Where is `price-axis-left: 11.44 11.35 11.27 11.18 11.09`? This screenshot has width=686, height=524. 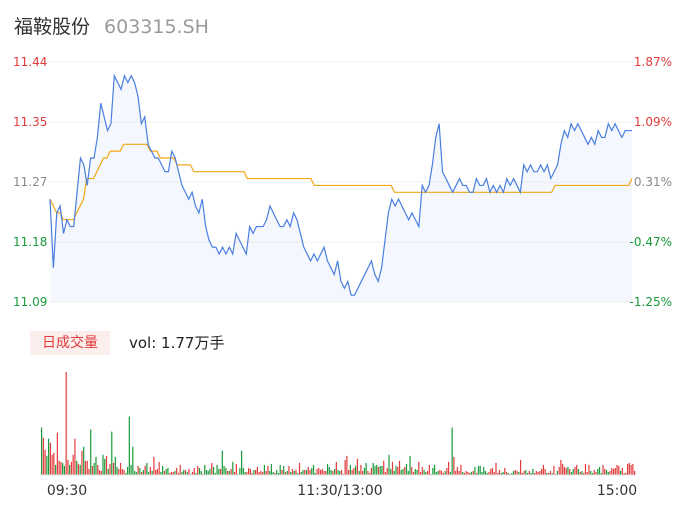
price-axis-left: 11.44 11.35 11.27 11.18 11.09 is located at coordinates (30, 182).